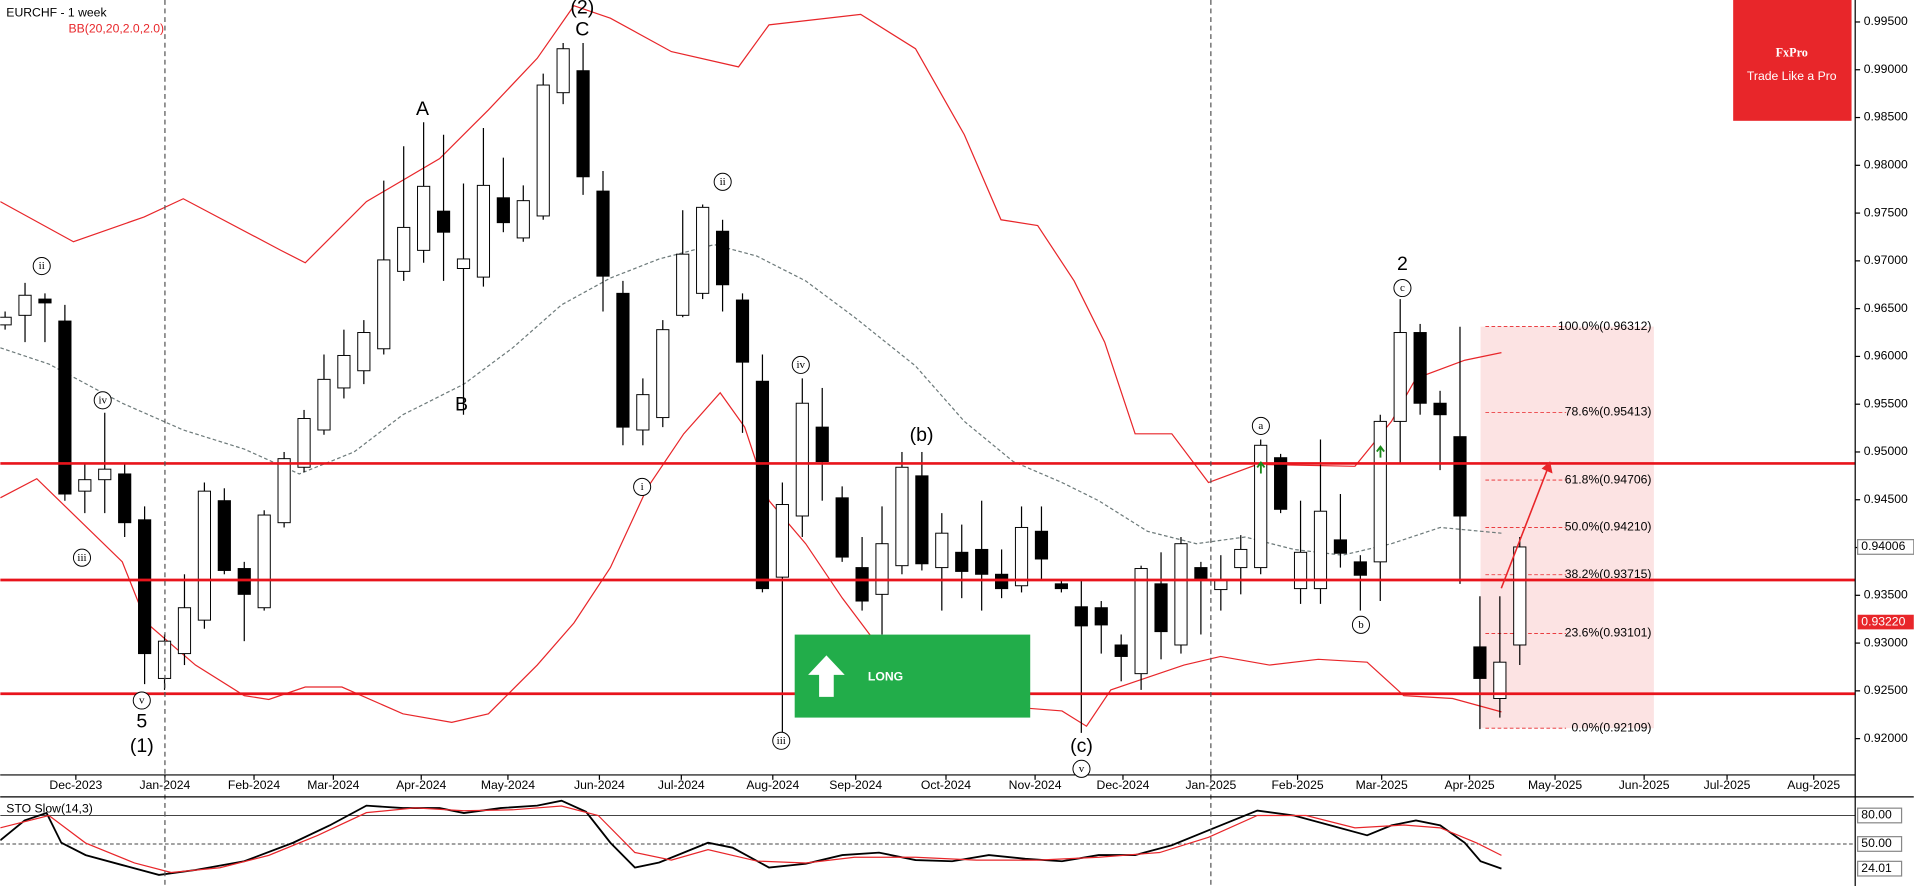 The image size is (1914, 886). What do you see at coordinates (1608, 479) in the screenshot?
I see `fibonacci-label: 61.8%(0.94706)` at bounding box center [1608, 479].